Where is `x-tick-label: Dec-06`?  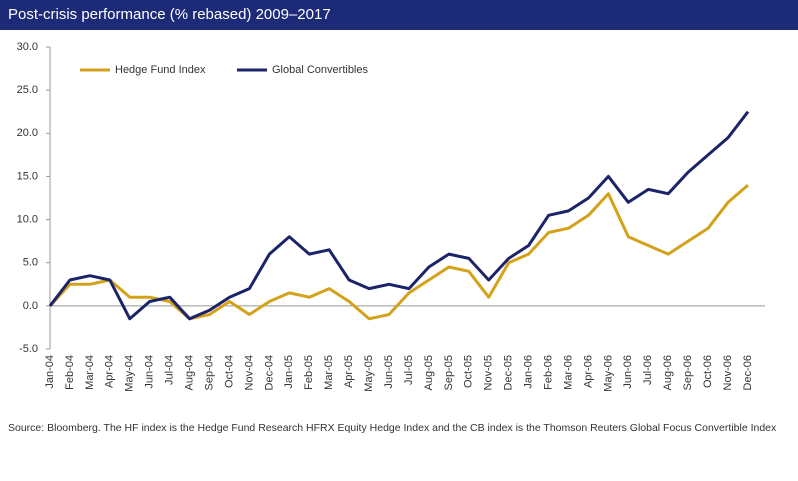 x-tick-label: Dec-06 is located at coordinates (748, 372).